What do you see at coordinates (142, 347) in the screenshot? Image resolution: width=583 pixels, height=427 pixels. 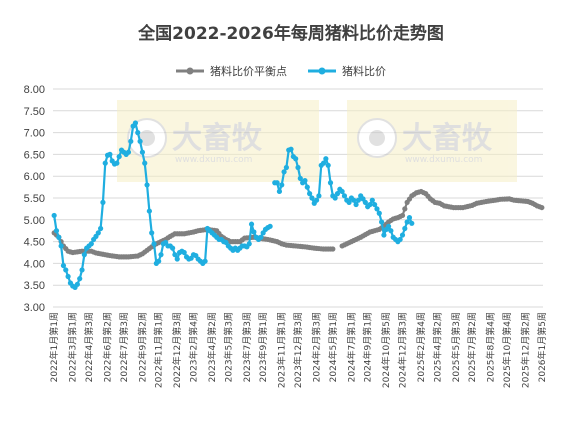 I see `x-tick-label: 2022年9月第2周` at bounding box center [142, 347].